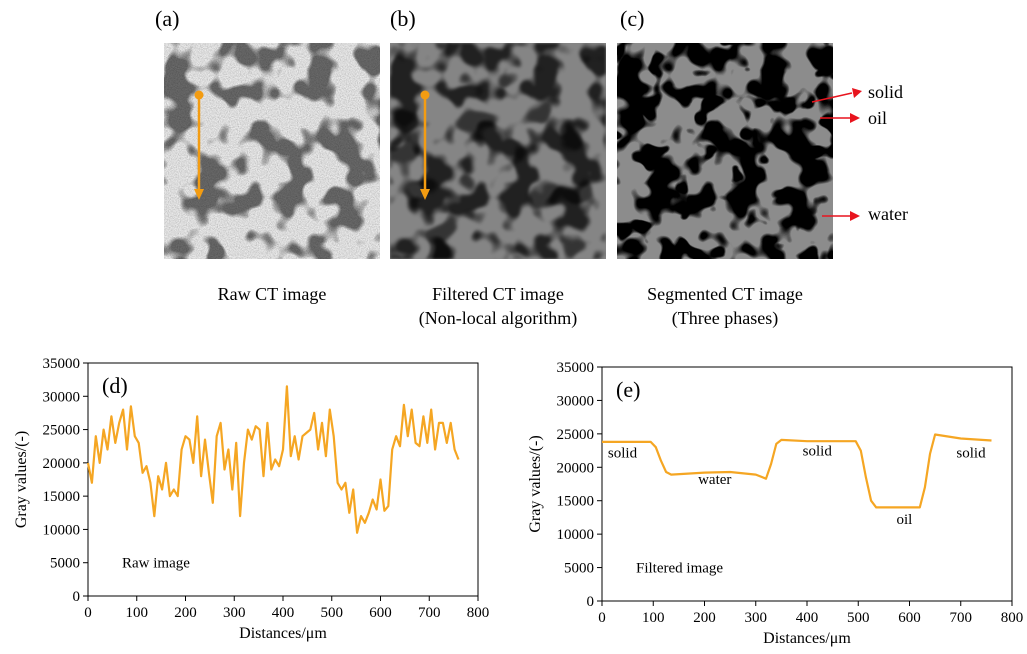 Image resolution: width=1027 pixels, height=654 pixels. Describe the element at coordinates (498, 151) in the screenshot. I see `filtered-ct-image` at that location.